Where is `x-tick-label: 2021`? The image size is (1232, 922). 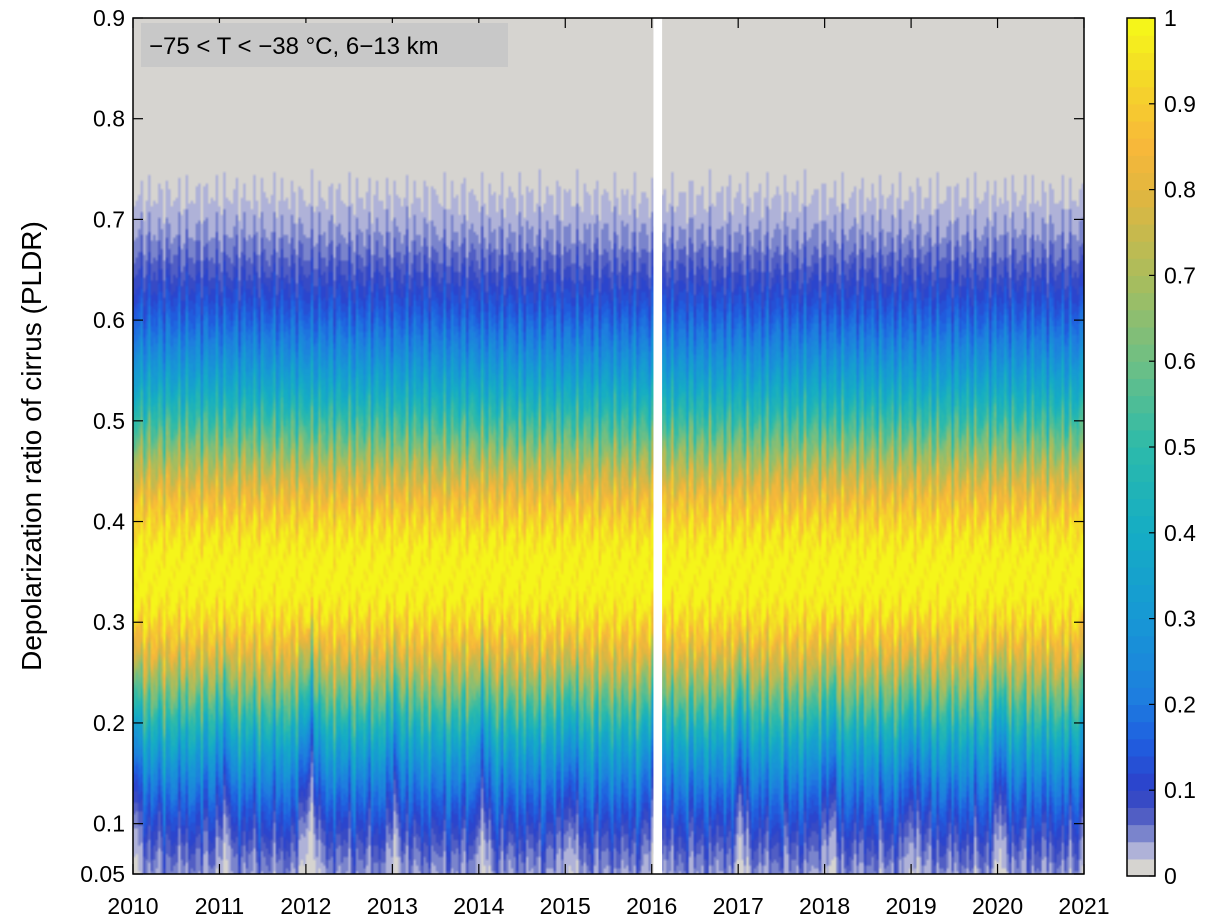 x-tick-label: 2021 is located at coordinates (1083, 906).